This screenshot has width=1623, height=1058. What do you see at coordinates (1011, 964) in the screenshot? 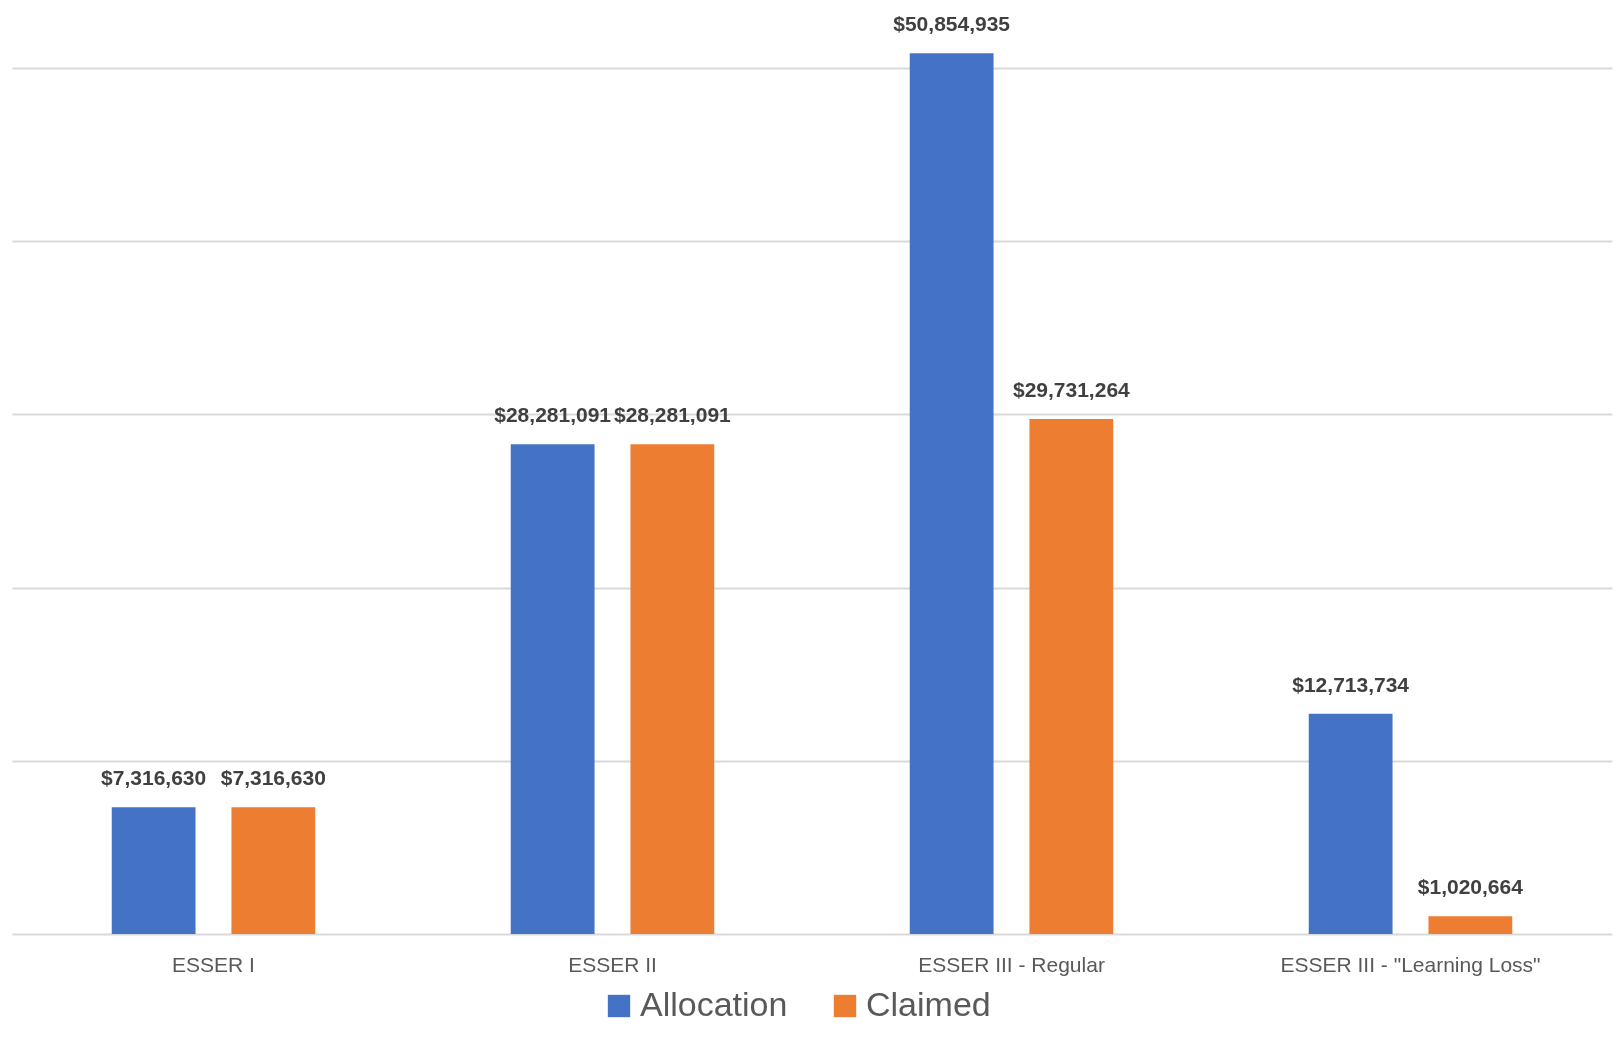
I see `x-tick-label: ESSER III - Regular` at bounding box center [1011, 964].